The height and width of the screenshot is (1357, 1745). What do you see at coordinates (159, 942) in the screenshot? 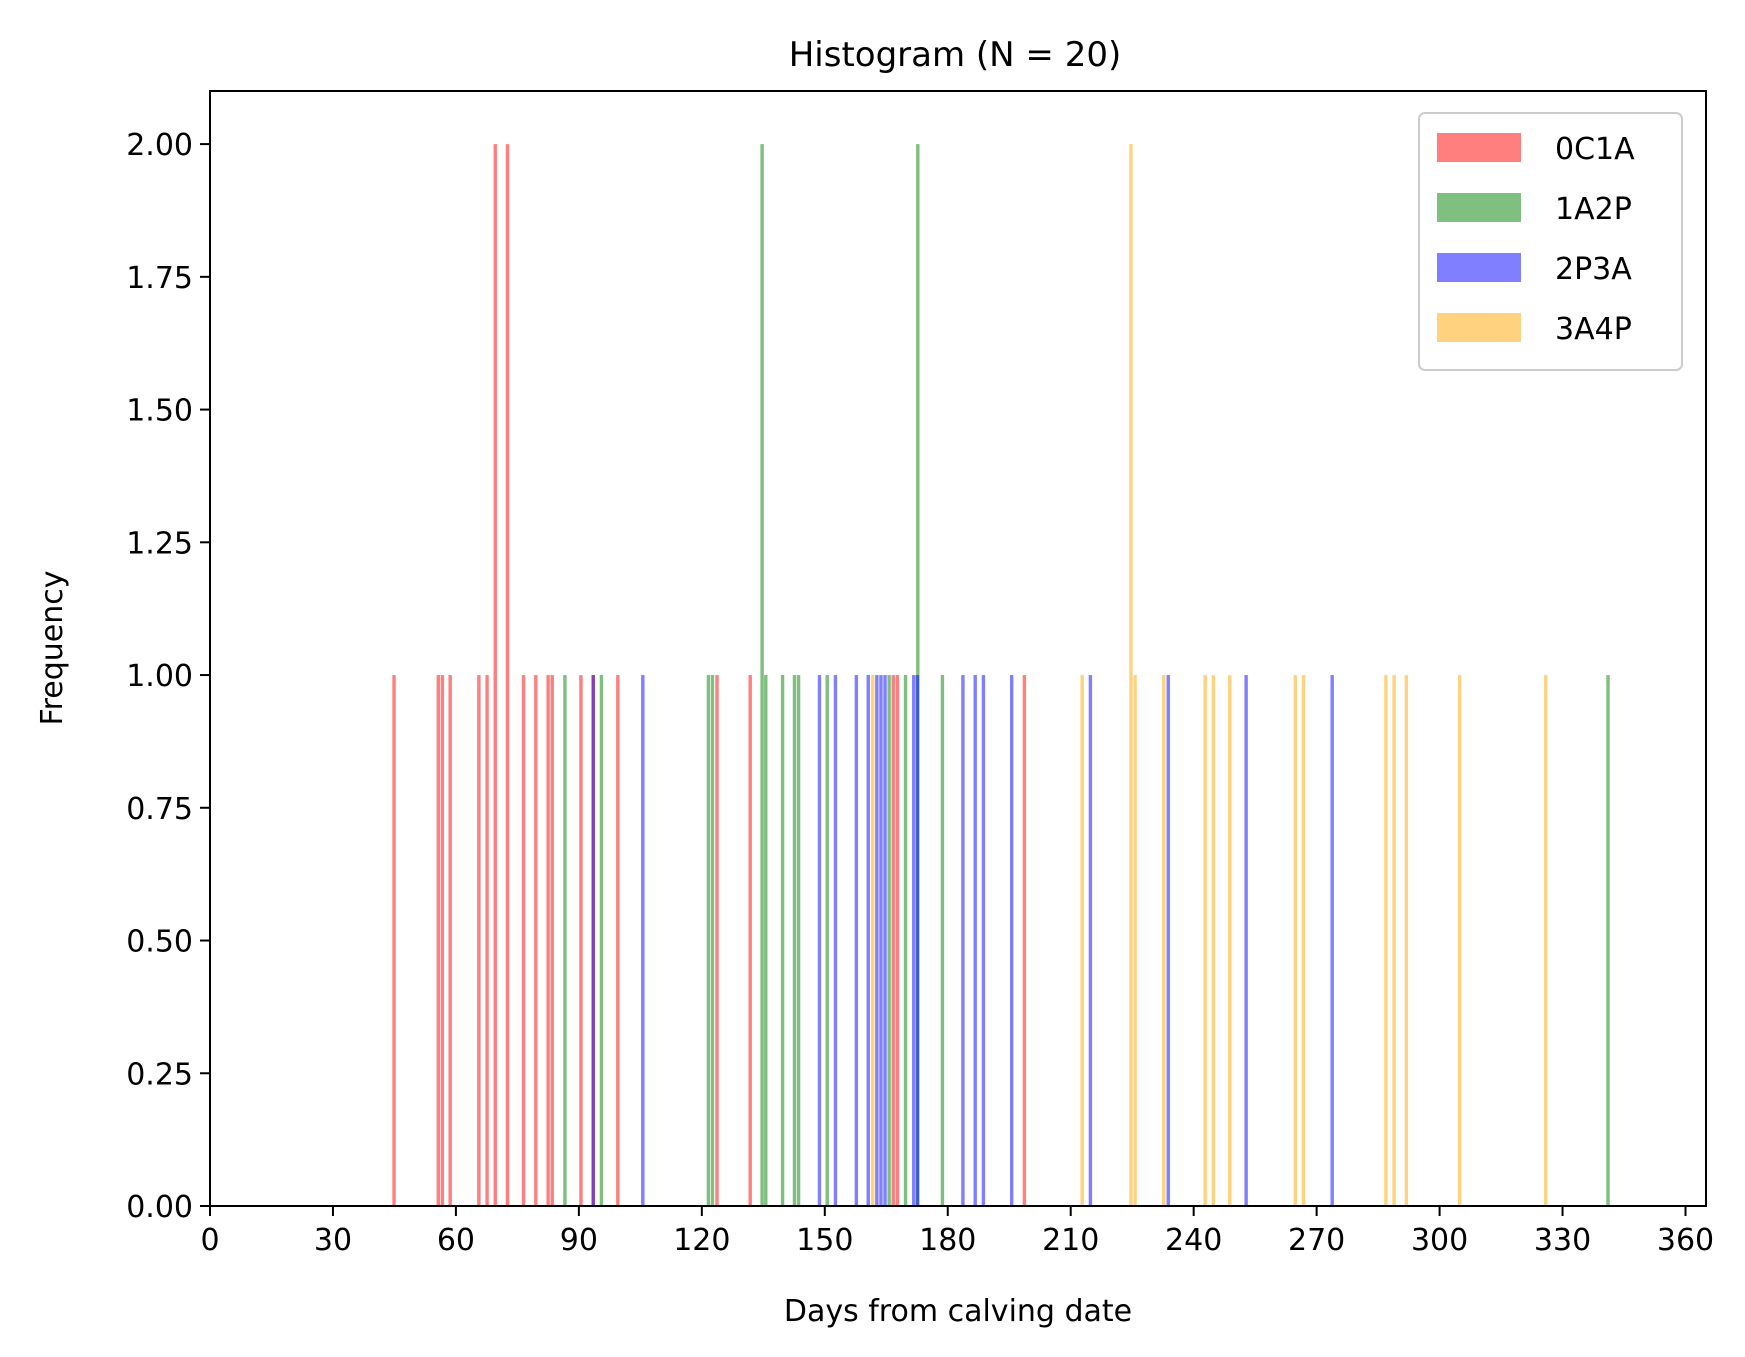
I see `y-tick-label: 0.50` at bounding box center [159, 942].